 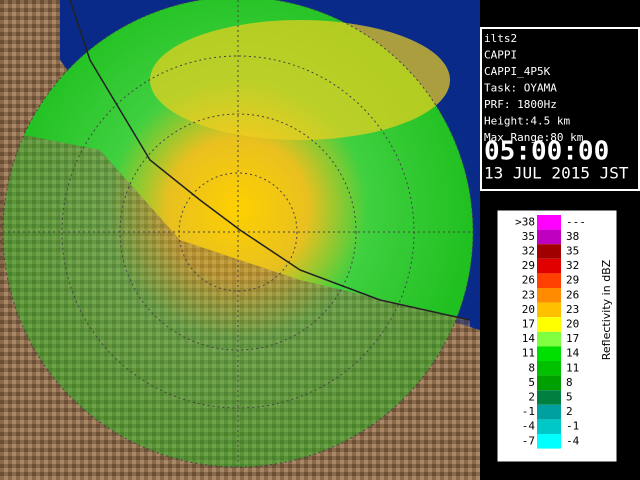 I want to click on legend-low: 20, so click(x=528, y=309).